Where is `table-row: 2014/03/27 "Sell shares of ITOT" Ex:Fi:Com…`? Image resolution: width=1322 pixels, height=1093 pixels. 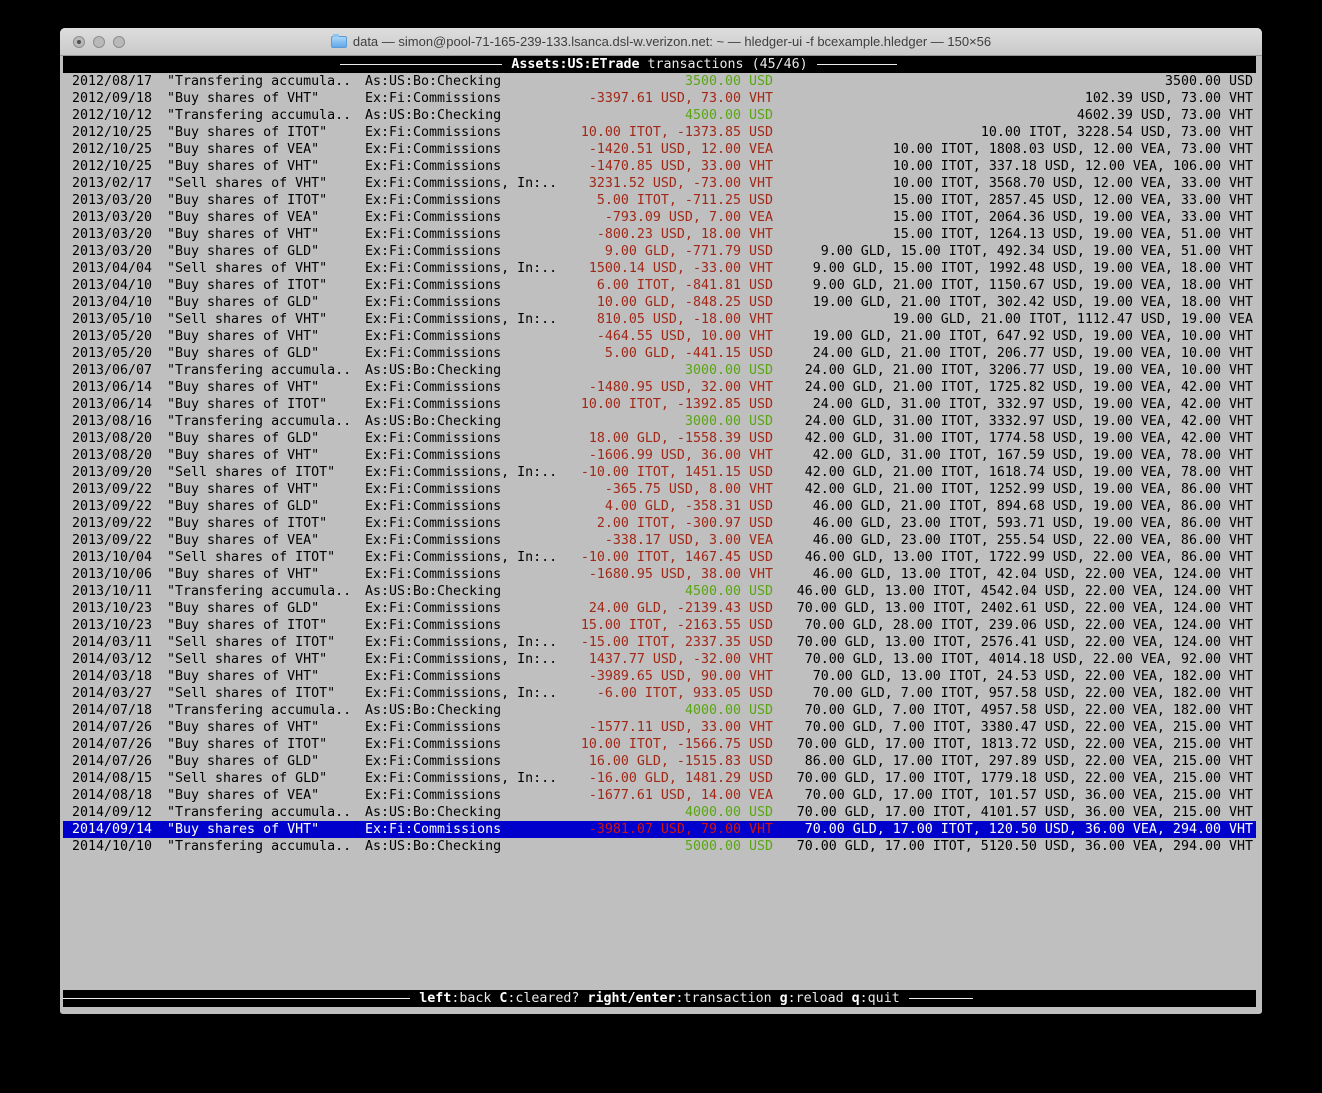
table-row: 2014/03/27 "Sell shares of ITOT" Ex:Fi:Com… is located at coordinates (659, 693).